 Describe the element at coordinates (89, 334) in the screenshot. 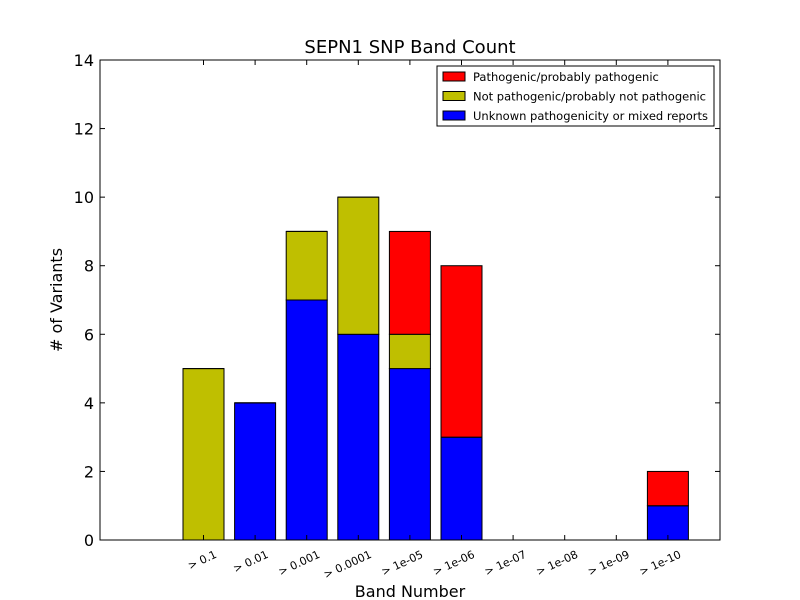

I see `y-tick-label: 6` at that location.